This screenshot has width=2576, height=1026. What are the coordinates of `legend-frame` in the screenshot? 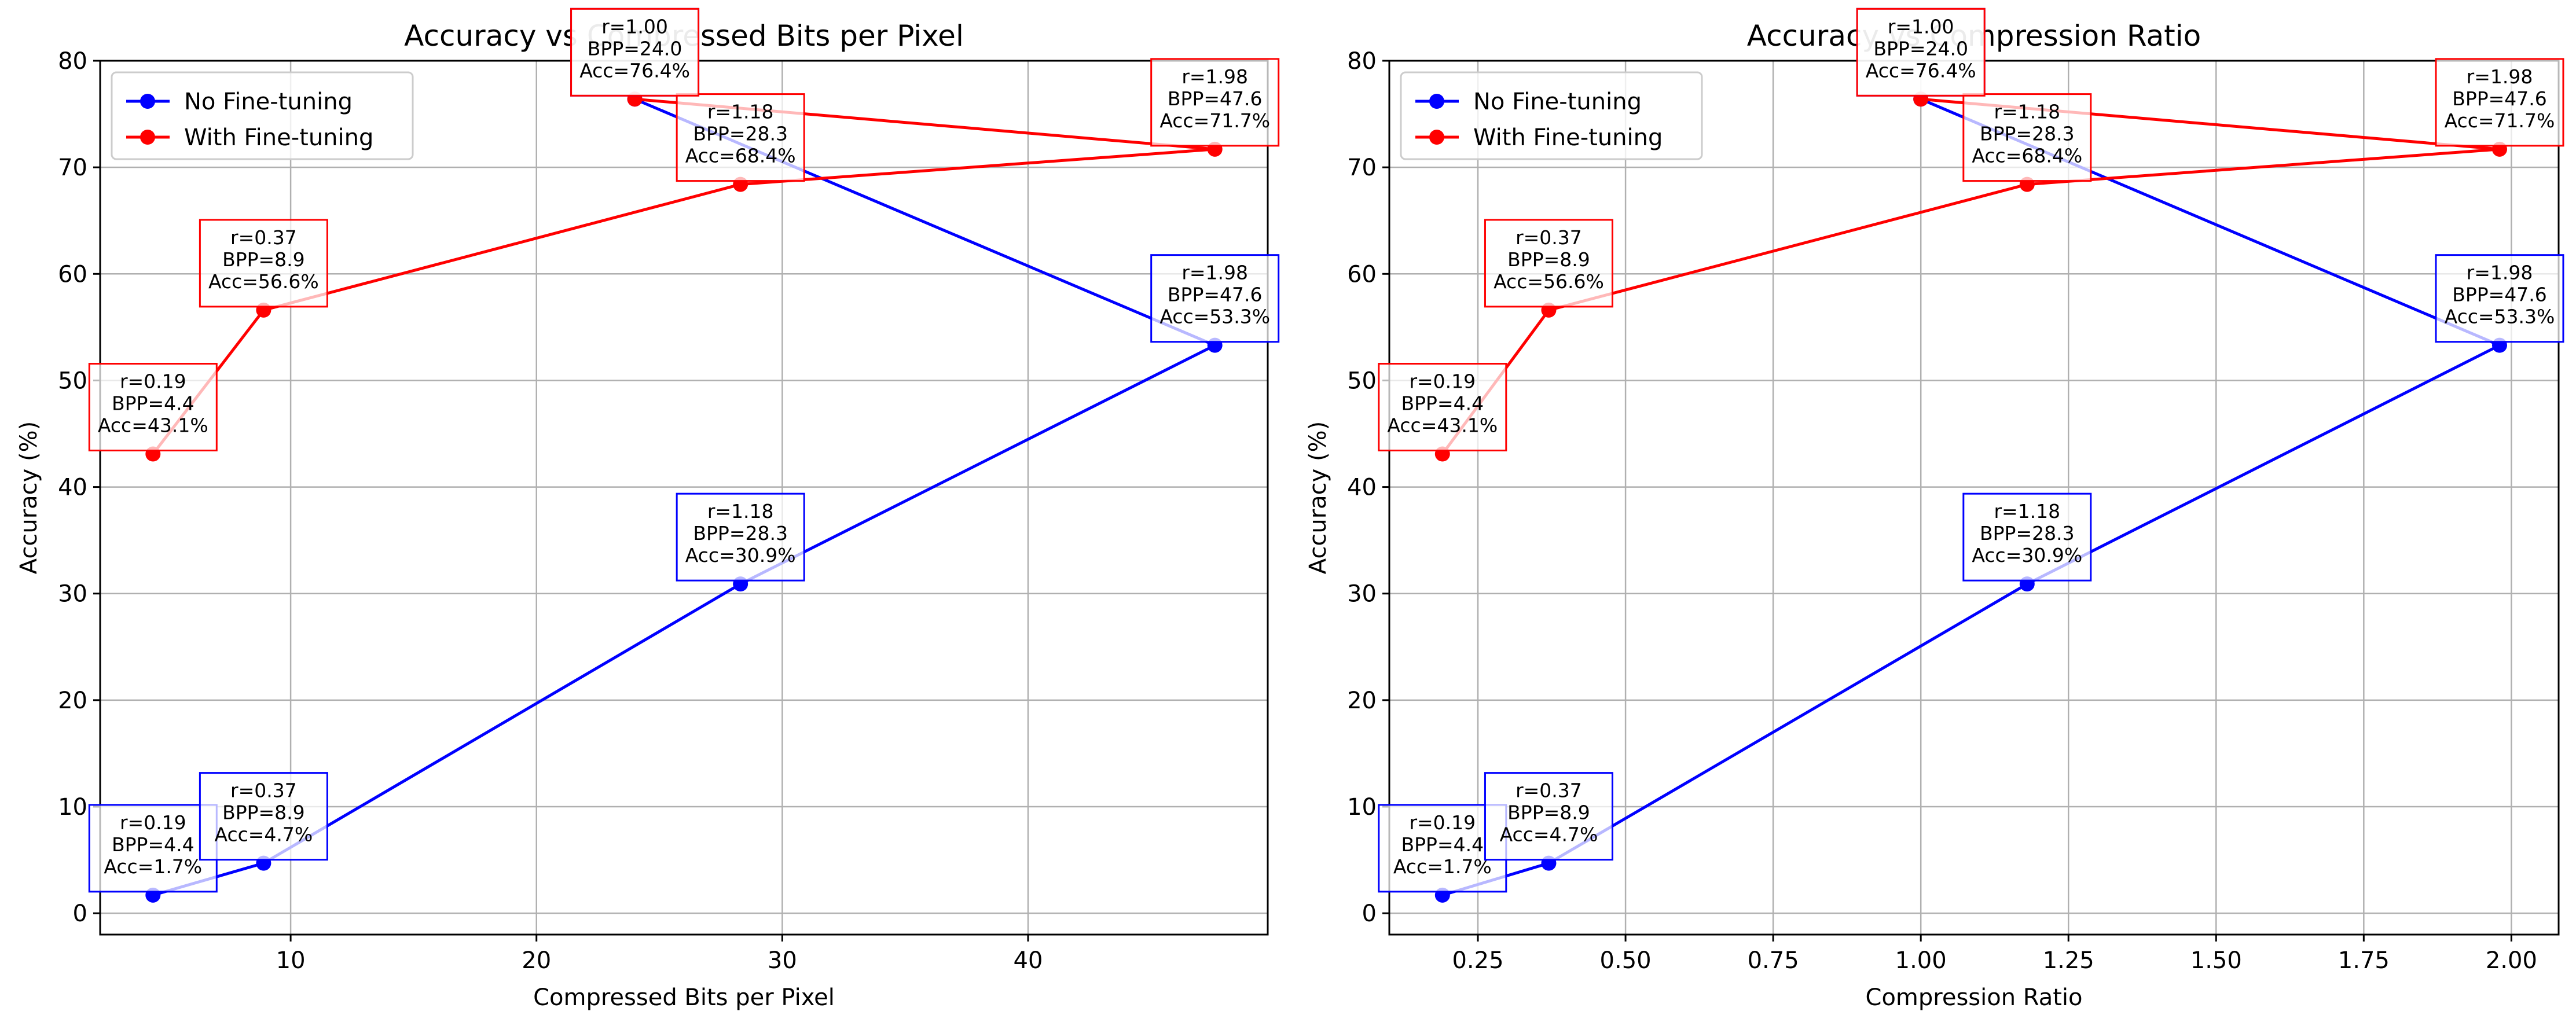 It's located at (1551, 115).